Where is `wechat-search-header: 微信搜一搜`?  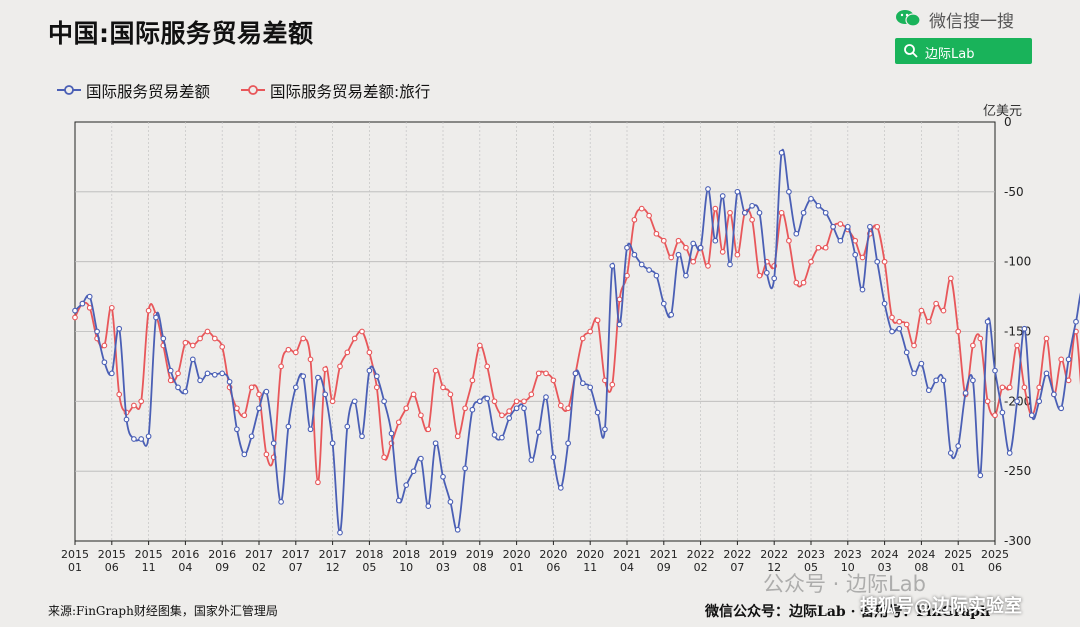 wechat-search-header: 微信搜一搜 is located at coordinates (970, 19).